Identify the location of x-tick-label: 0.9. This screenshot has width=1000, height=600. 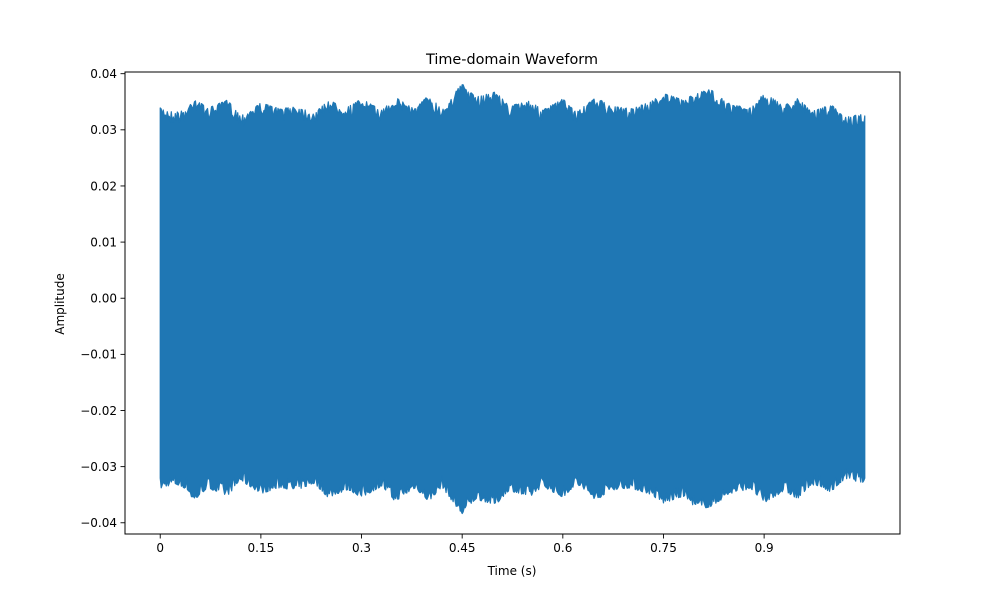
(764, 548).